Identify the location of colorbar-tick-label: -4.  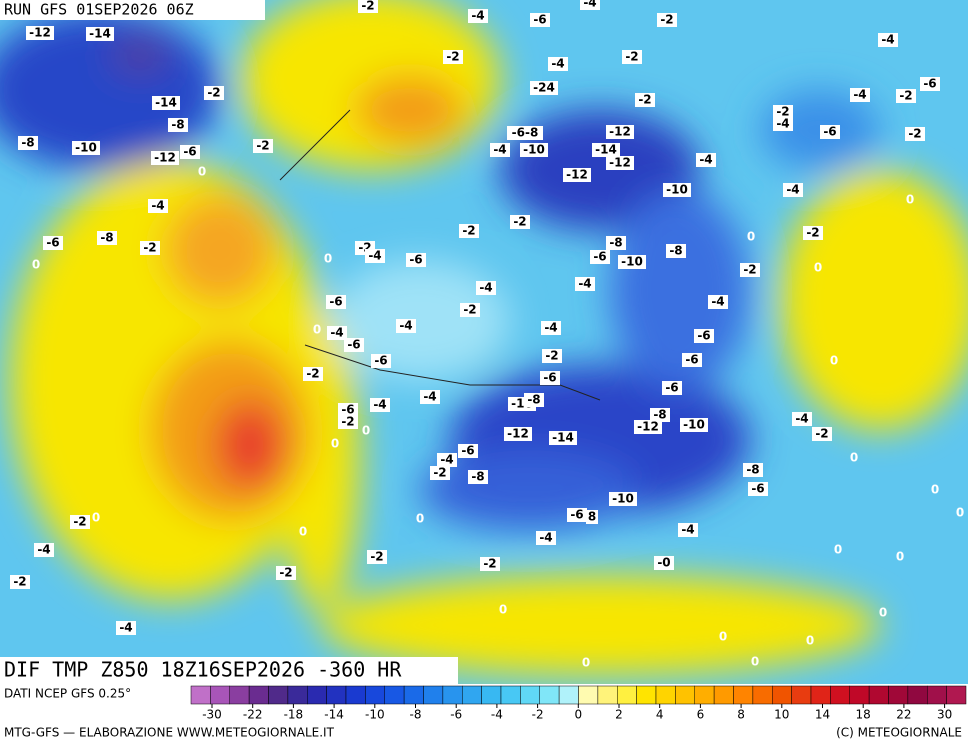
(497, 715).